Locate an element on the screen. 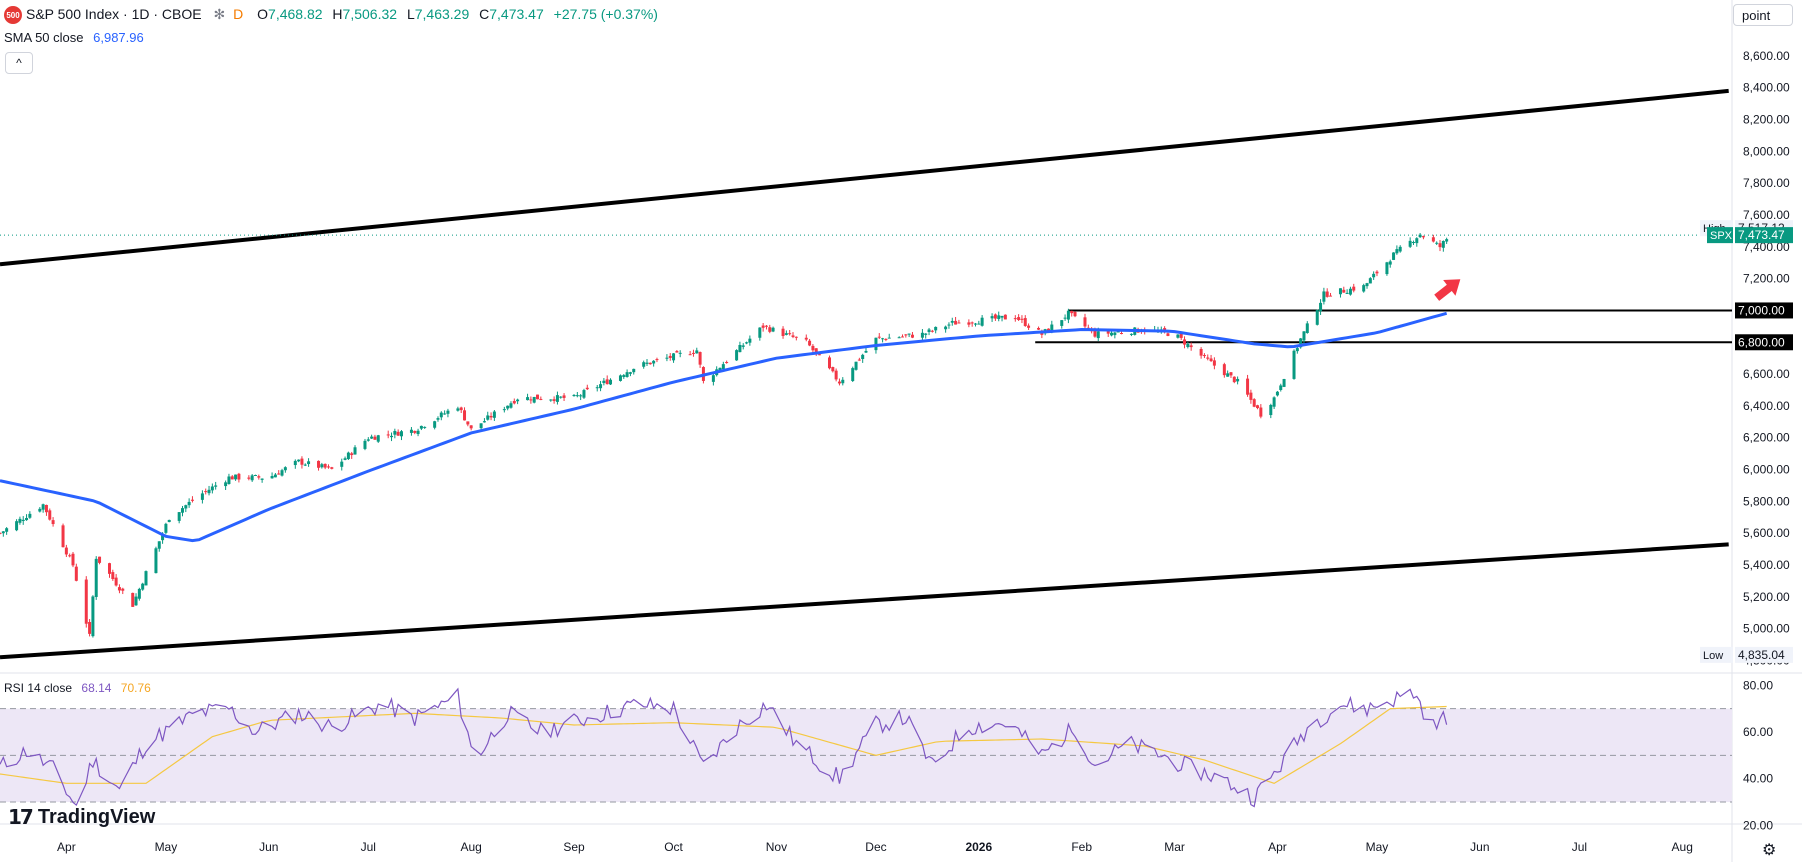 The image size is (1802, 862). arrow-shape is located at coordinates (1447, 290).